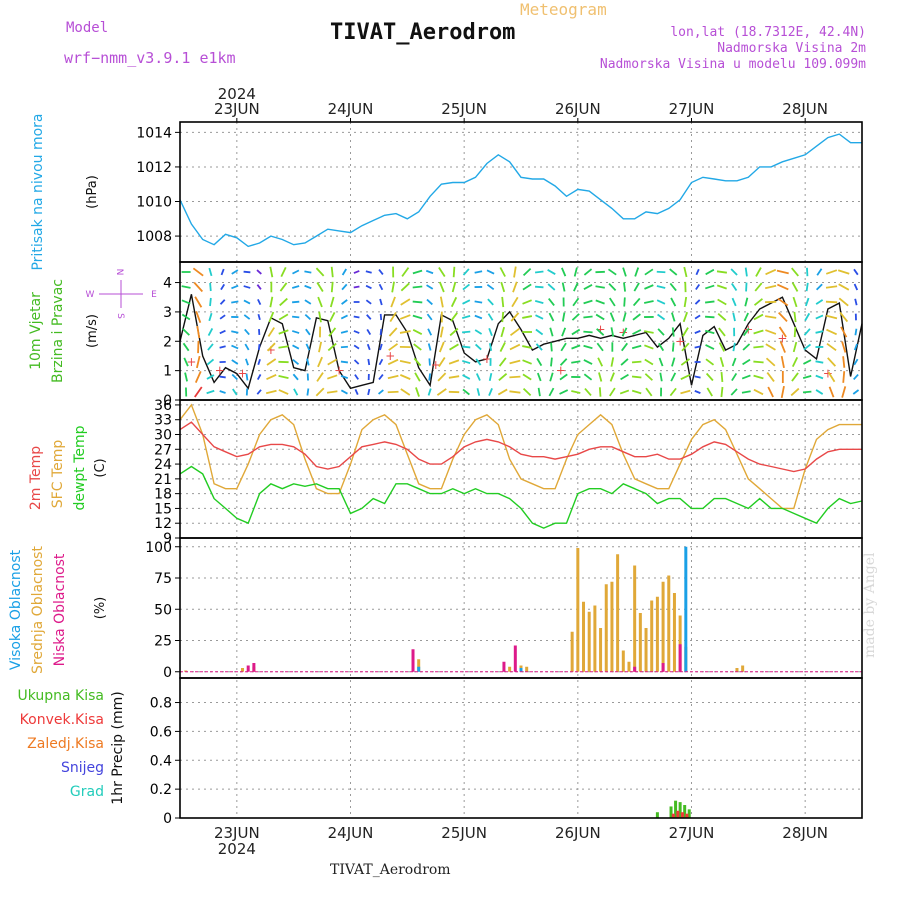 This screenshot has height=900, width=900. Describe the element at coordinates (805, 109) in the screenshot. I see `top-day-label: 28JUN` at that location.